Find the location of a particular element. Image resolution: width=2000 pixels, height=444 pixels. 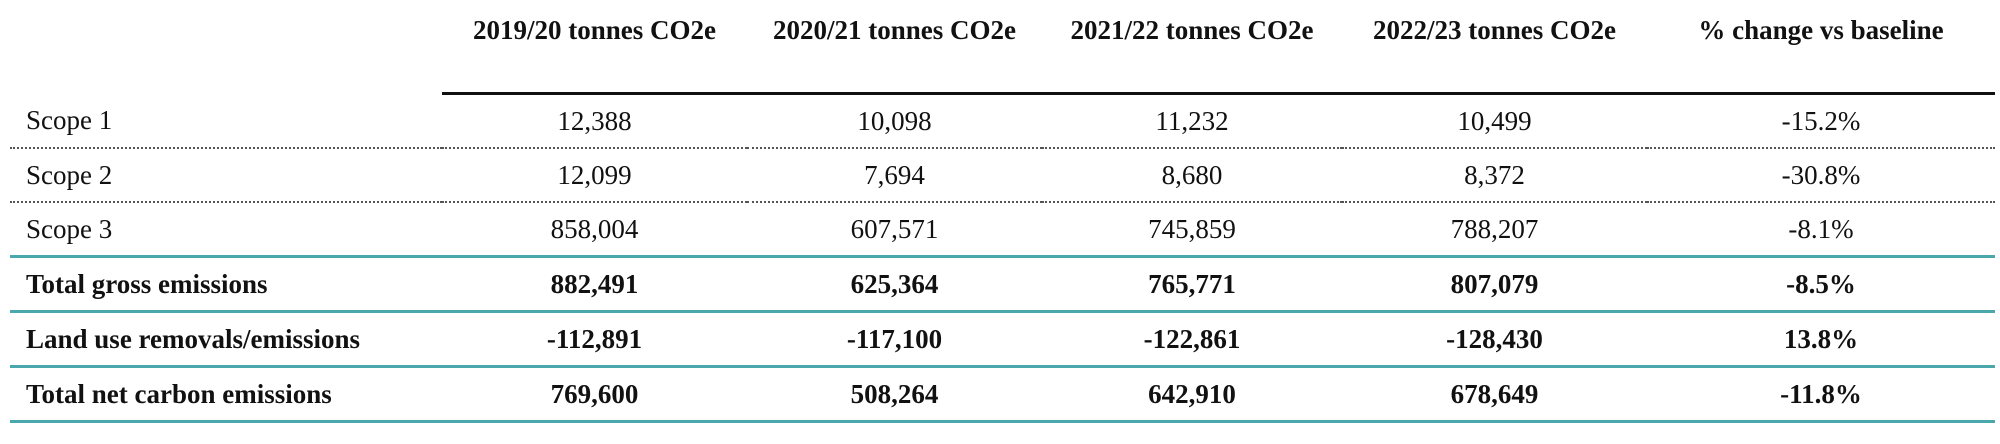

table-row-scope-2: Scope 2 12,099 7,694 8,680 8,372 -30.8% is located at coordinates (1002, 175).